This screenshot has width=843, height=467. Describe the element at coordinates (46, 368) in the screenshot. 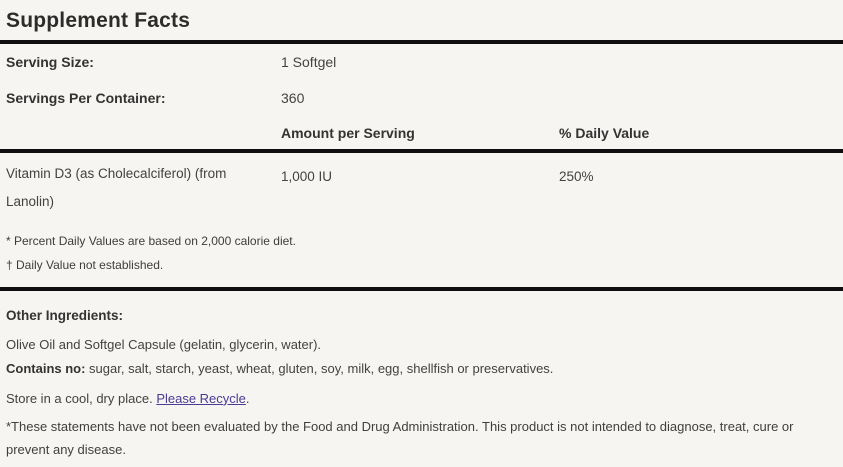

I see `contains-no-label: Contains no:` at that location.